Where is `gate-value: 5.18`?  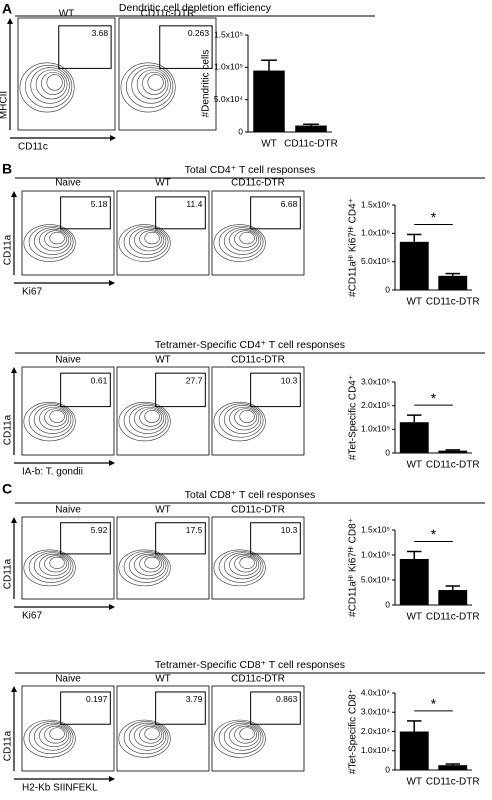 gate-value: 5.18 is located at coordinates (99, 204).